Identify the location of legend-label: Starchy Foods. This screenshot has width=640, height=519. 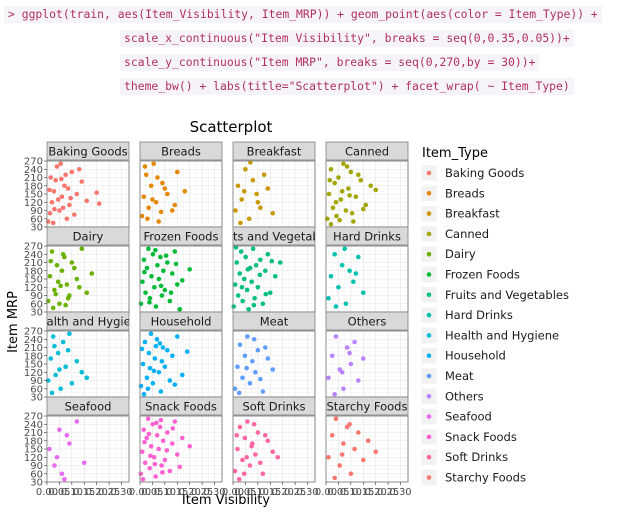
(485, 478).